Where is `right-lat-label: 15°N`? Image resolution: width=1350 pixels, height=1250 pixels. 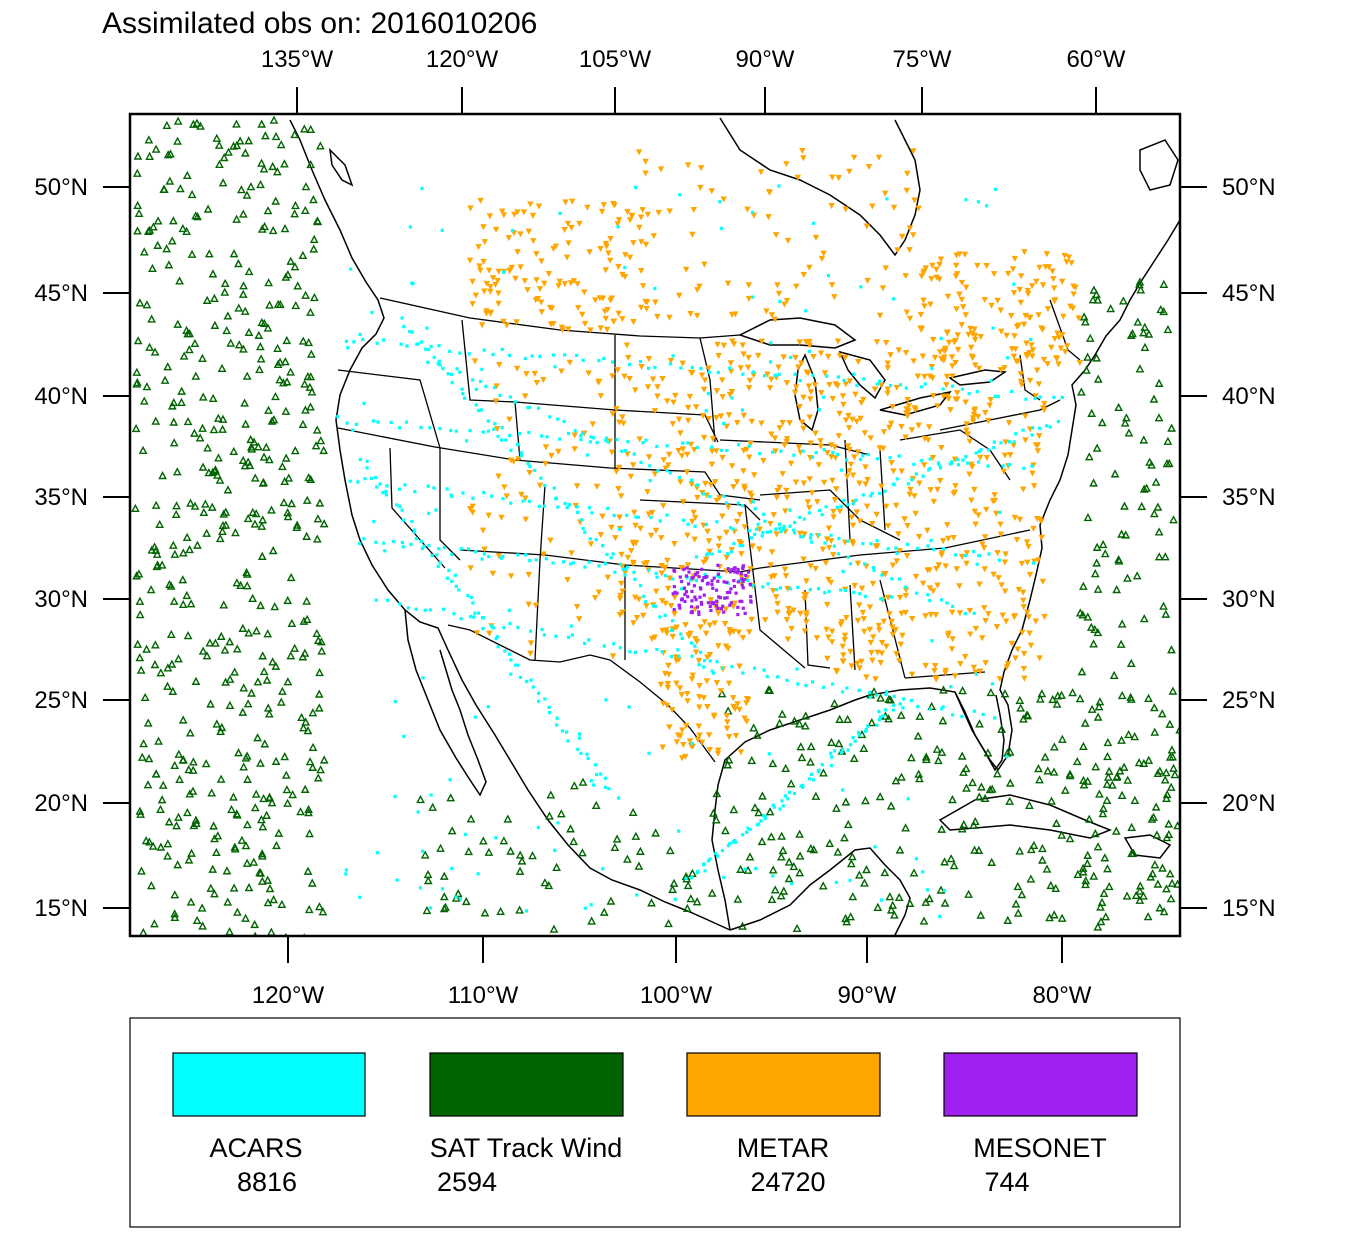
right-lat-label: 15°N is located at coordinates (1249, 908).